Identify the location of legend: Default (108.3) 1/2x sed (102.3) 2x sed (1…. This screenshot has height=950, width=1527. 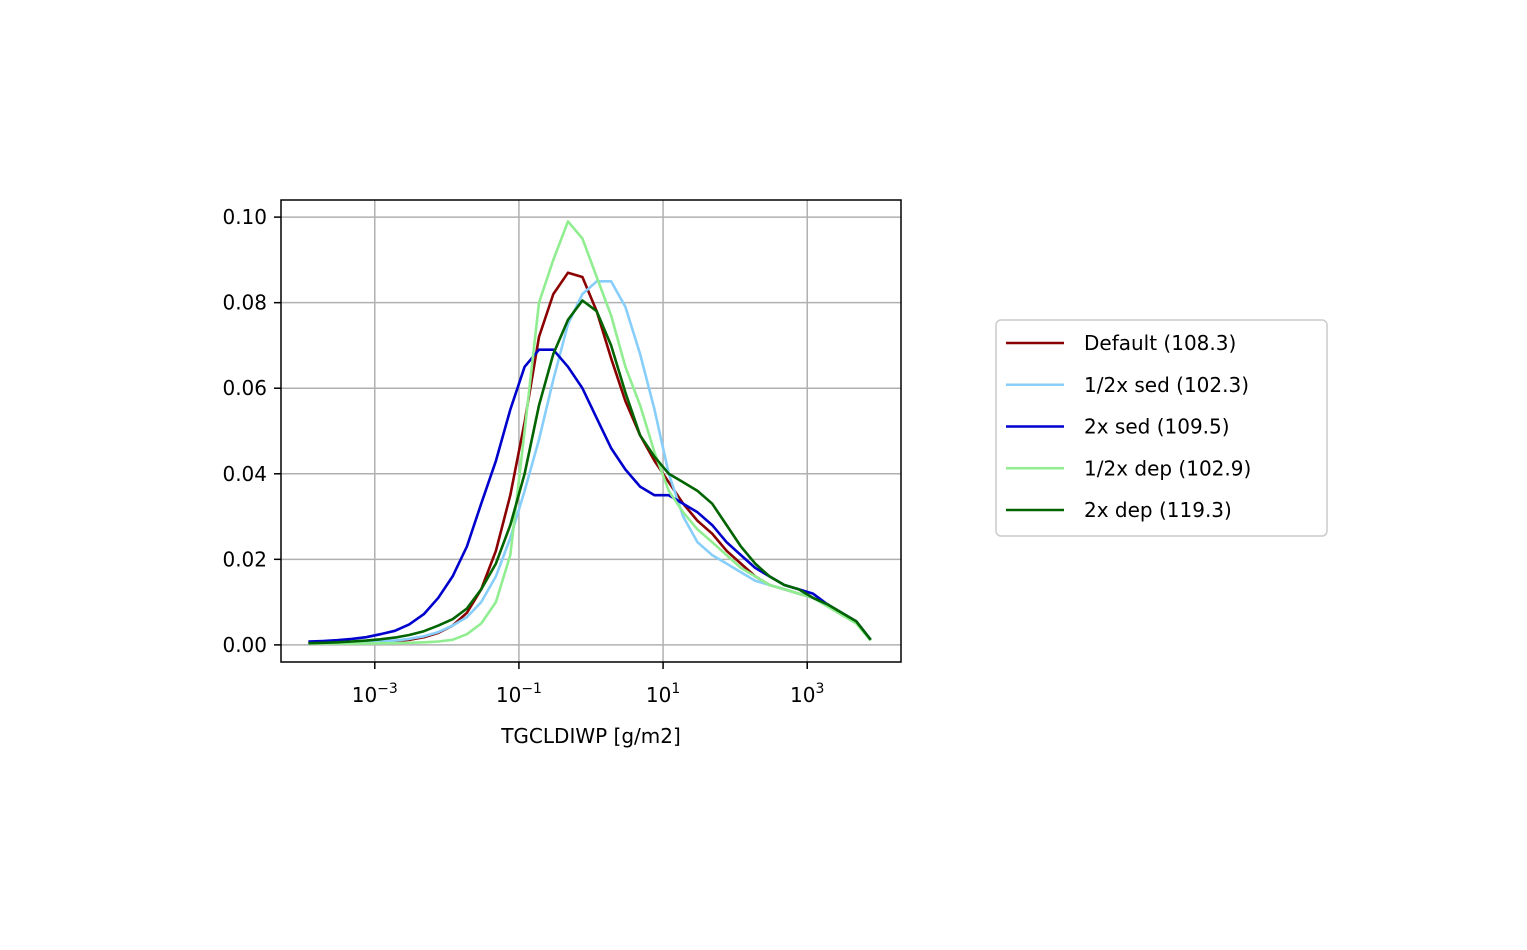
(1161, 428).